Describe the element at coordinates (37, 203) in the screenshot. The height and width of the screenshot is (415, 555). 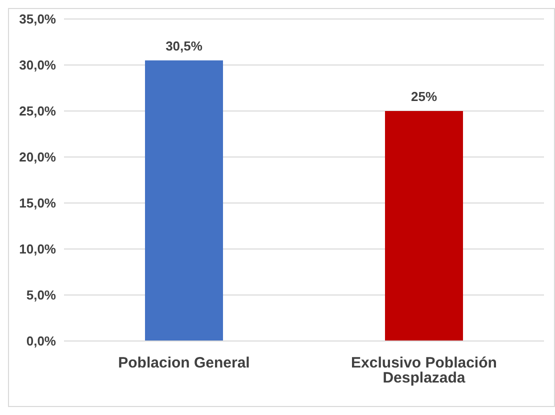
I see `y-tick-label: 15,0%` at that location.